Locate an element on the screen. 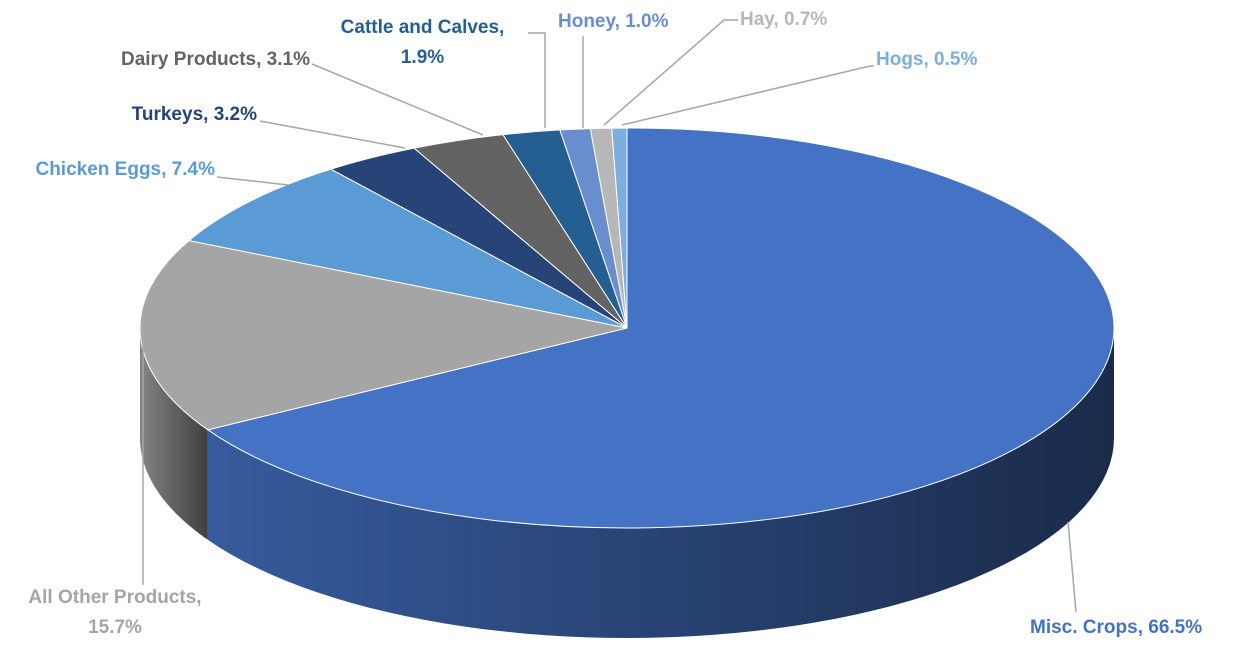 This screenshot has height=662, width=1238. data-label: Turkeys, 3.2% is located at coordinates (194, 114).